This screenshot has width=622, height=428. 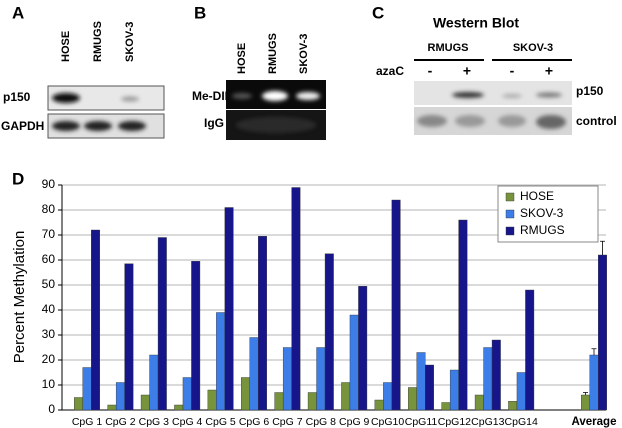 I want to click on group-label: SKOV-3, so click(x=533, y=48).